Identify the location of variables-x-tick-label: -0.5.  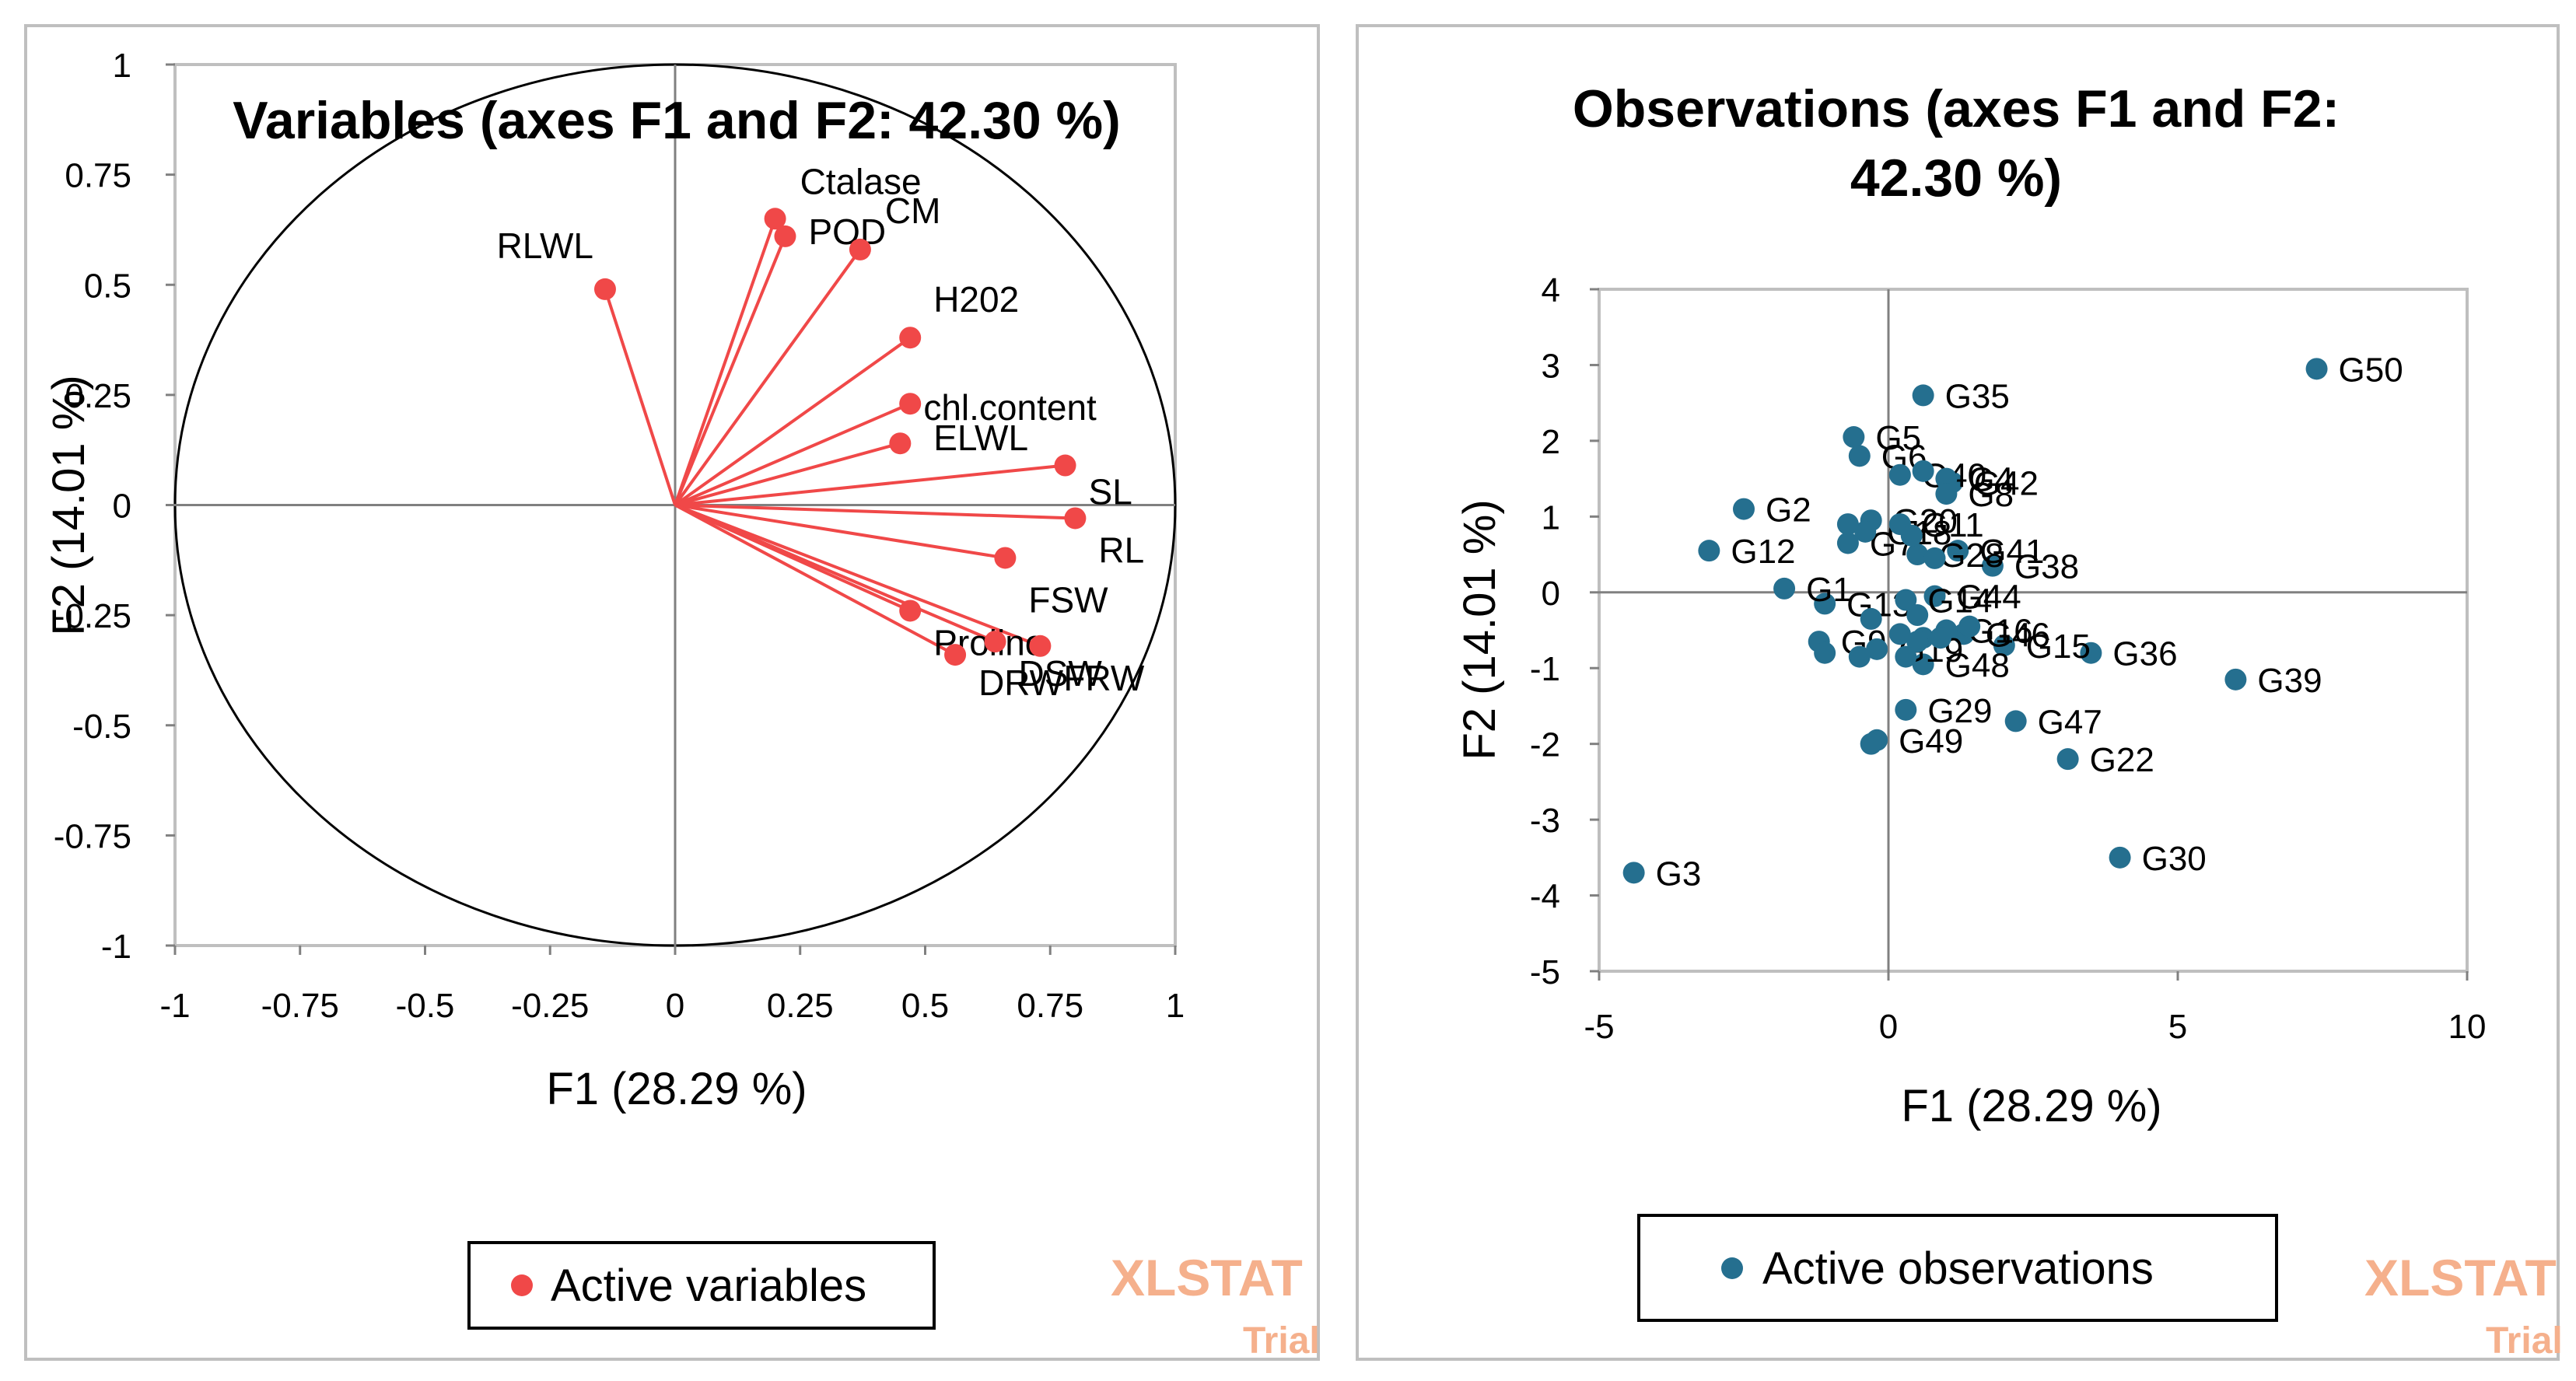
(425, 1006).